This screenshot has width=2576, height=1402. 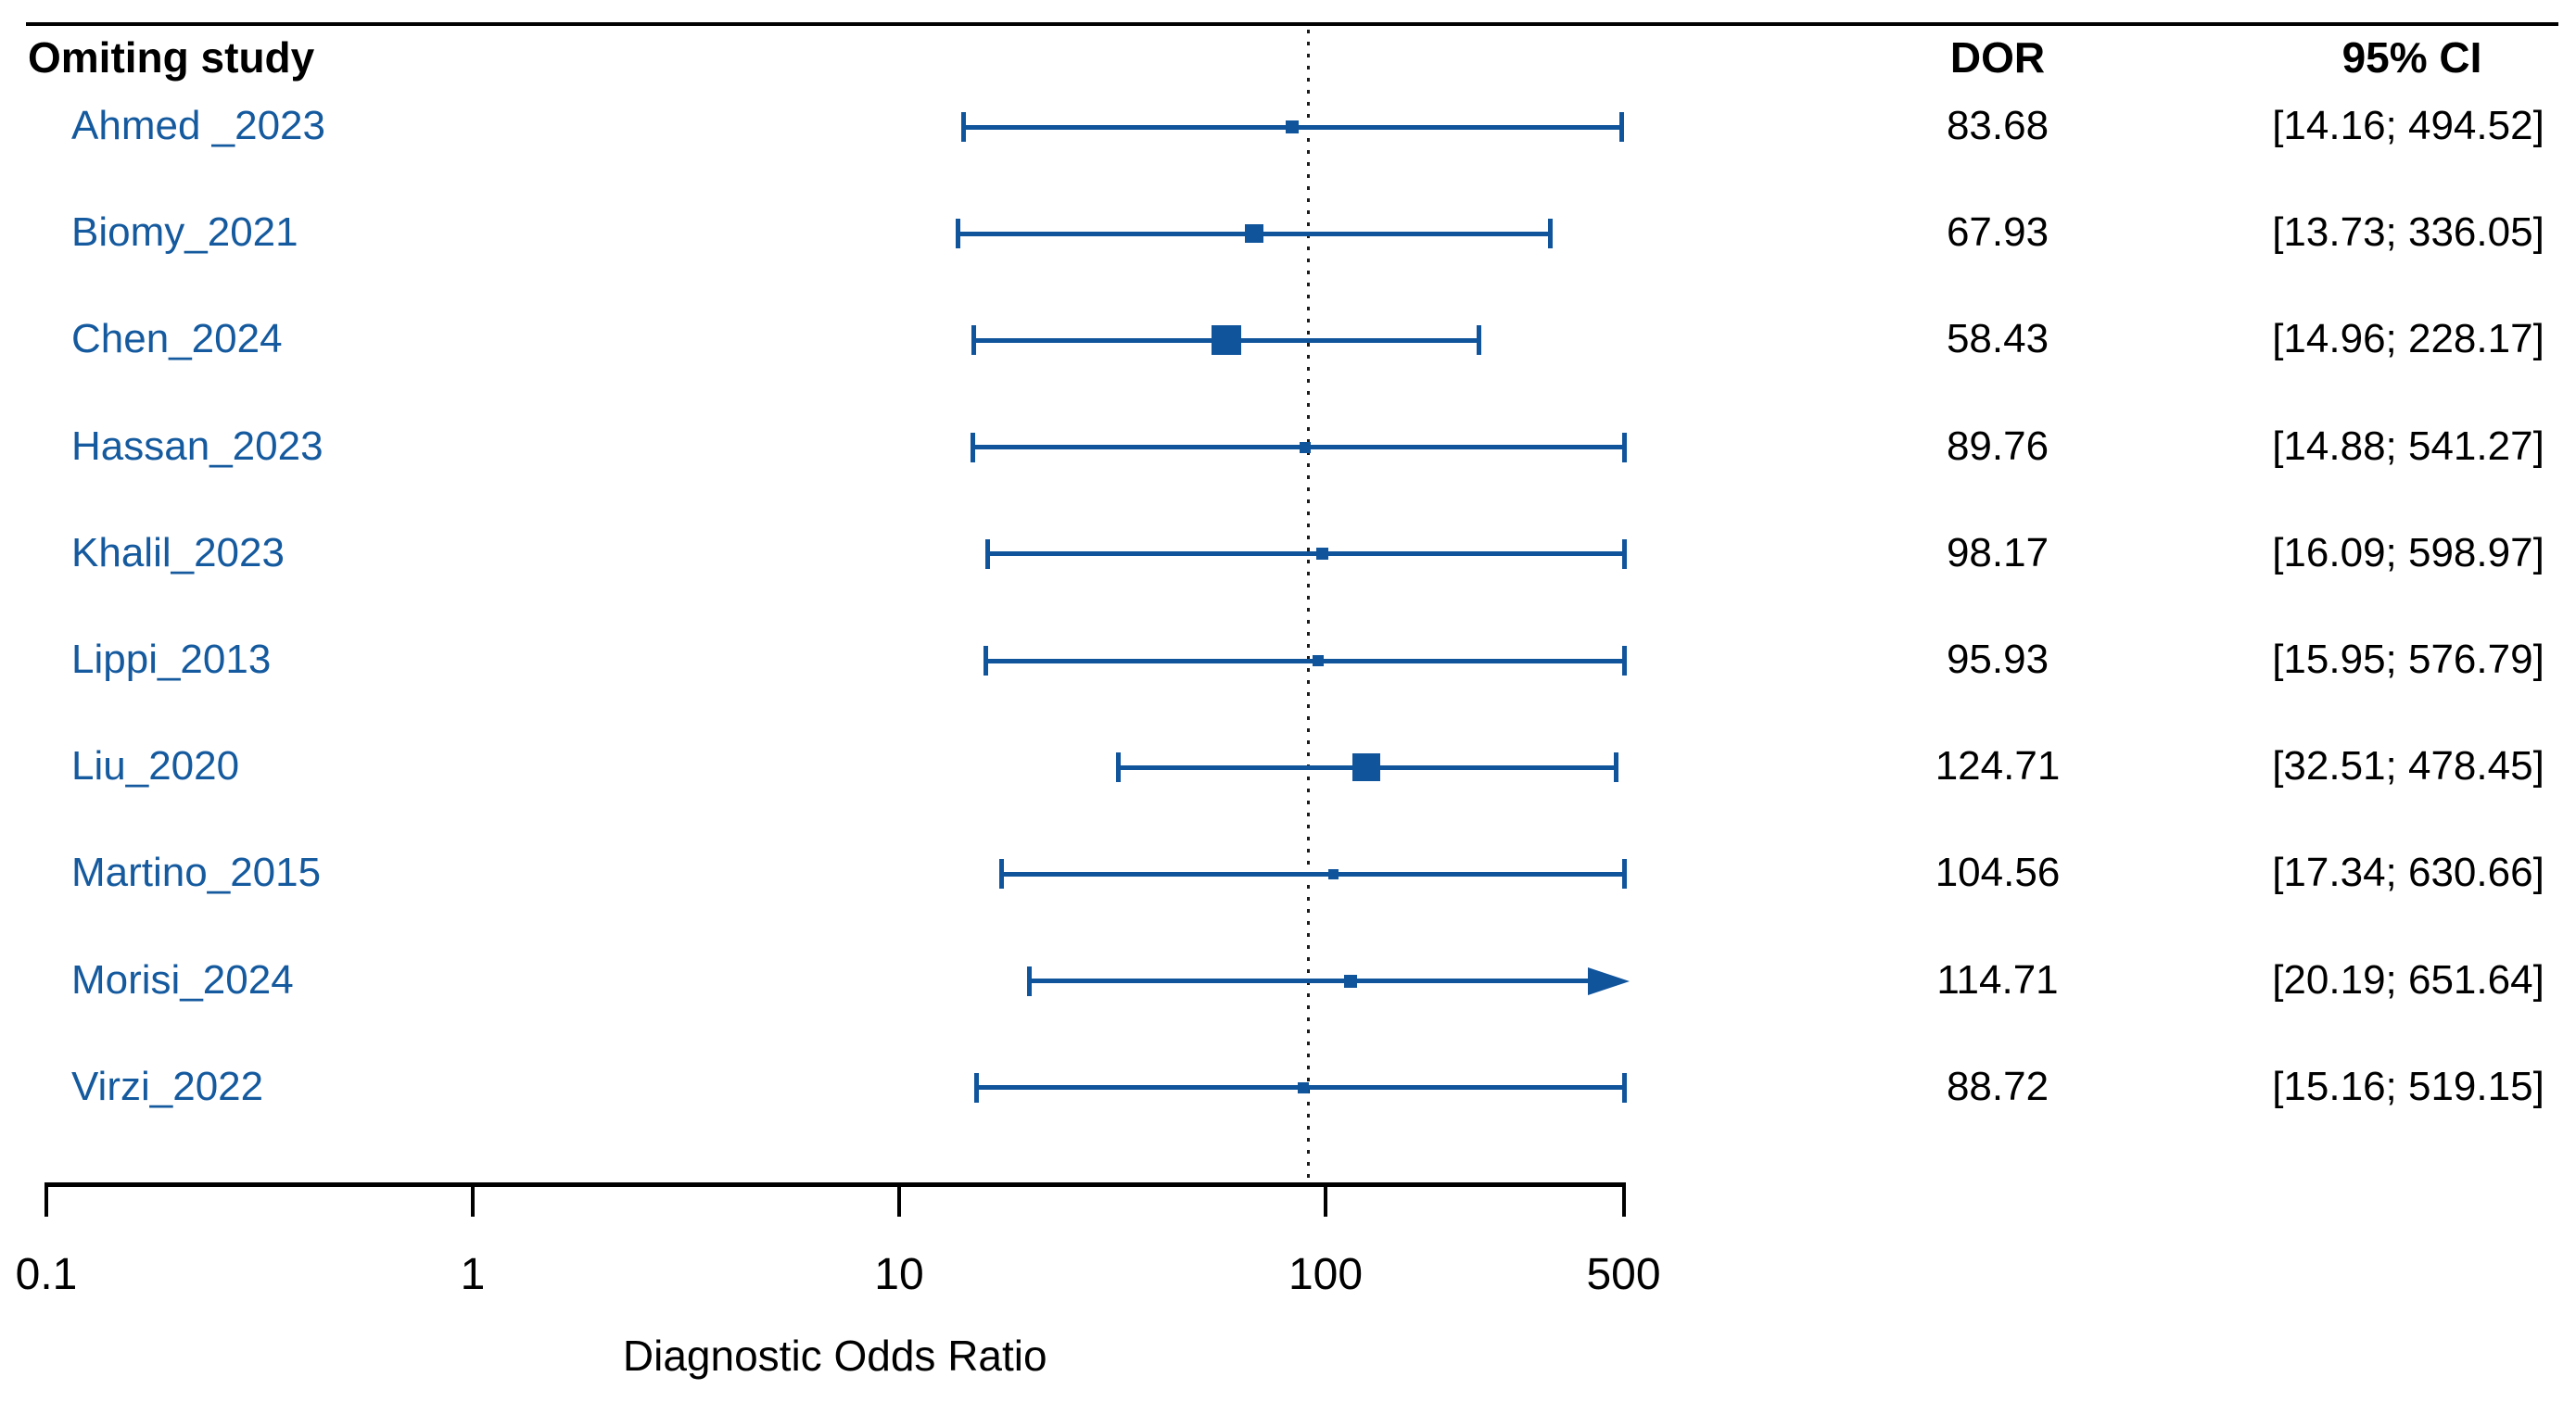 I want to click on header-rule, so click(x=1292, y=24).